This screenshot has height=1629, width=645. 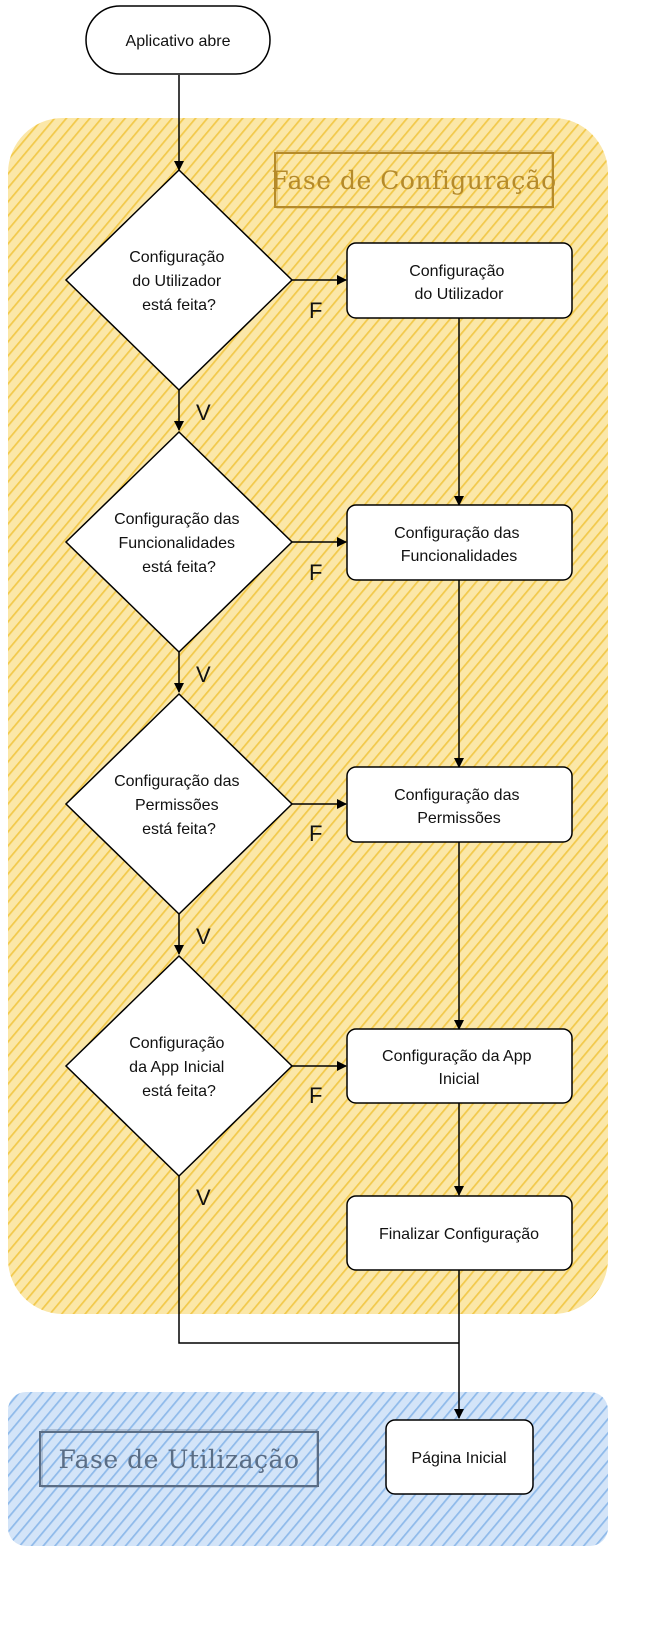 I want to click on config-phase-title: Fase de Configuração, so click(x=413, y=180).